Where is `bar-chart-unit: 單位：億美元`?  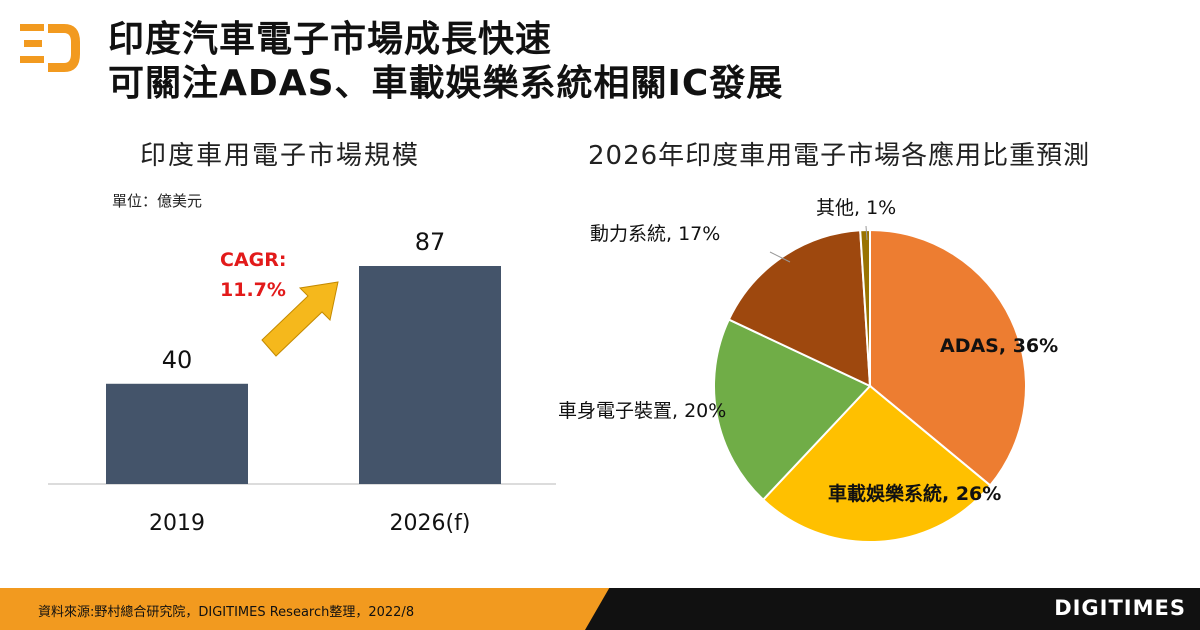
bar-chart-unit: 單位：億美元 is located at coordinates (157, 201).